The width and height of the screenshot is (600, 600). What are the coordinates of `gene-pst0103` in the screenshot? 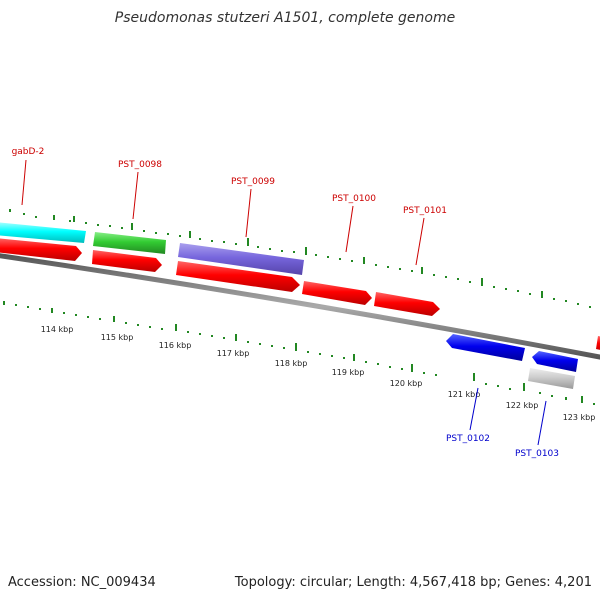 It's located at (555, 361).